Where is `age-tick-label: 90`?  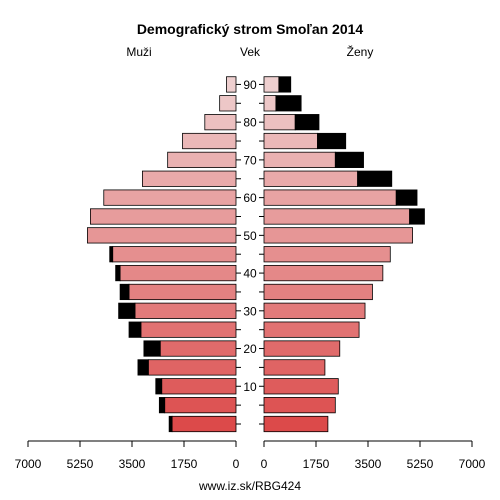 age-tick-label: 90 is located at coordinates (250, 85).